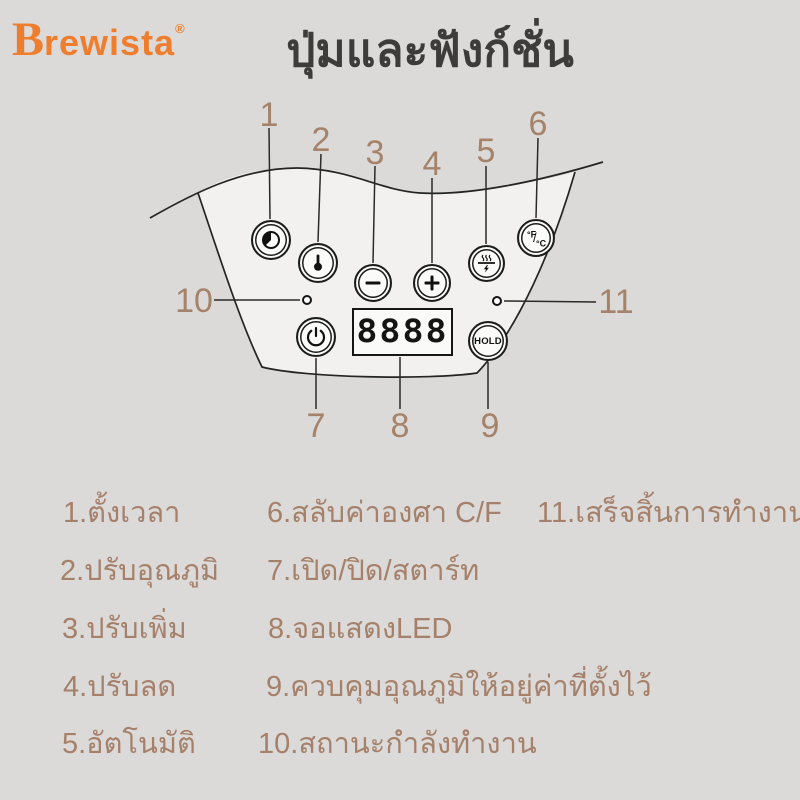 The image size is (800, 800). I want to click on callout-number-7: 7, so click(316, 426).